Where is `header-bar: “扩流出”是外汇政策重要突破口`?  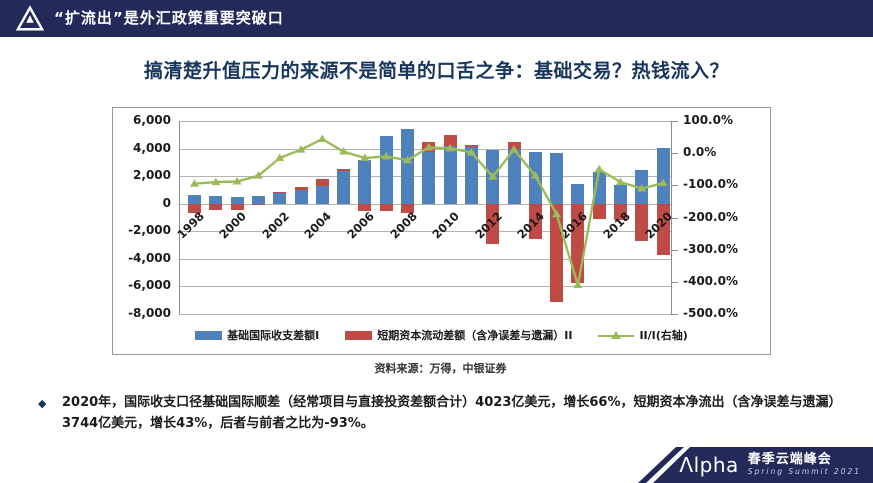
header-bar: “扩流出”是外汇政策重要突破口 is located at coordinates (436, 18).